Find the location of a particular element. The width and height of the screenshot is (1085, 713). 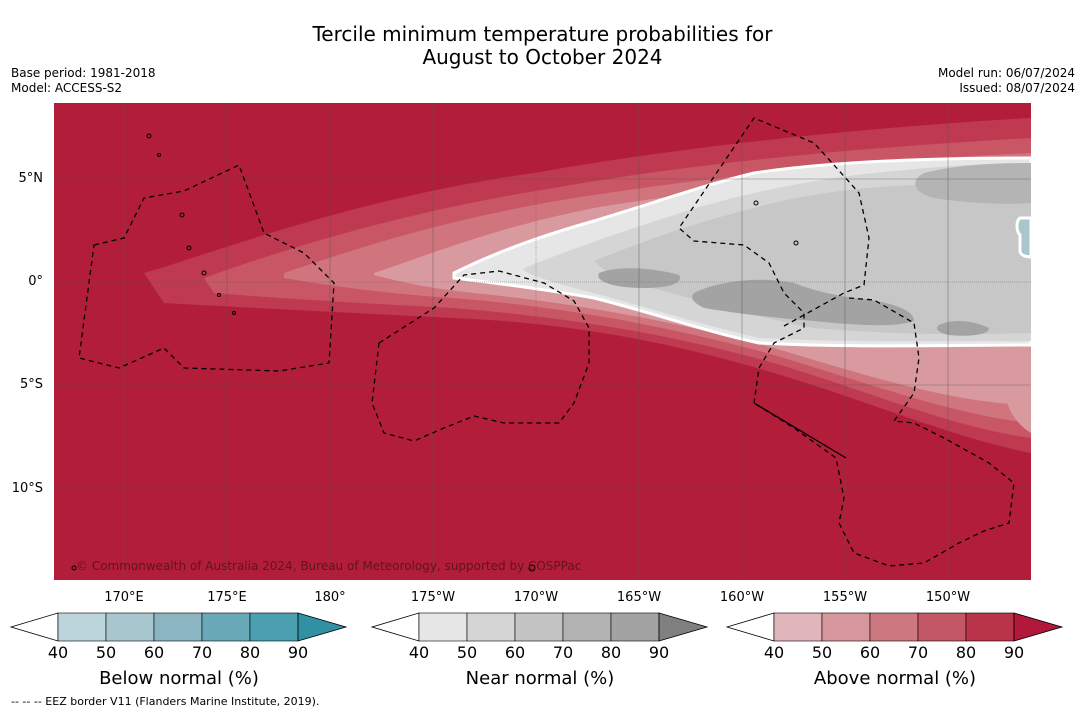

below-normal-colorbar is located at coordinates (179, 627).